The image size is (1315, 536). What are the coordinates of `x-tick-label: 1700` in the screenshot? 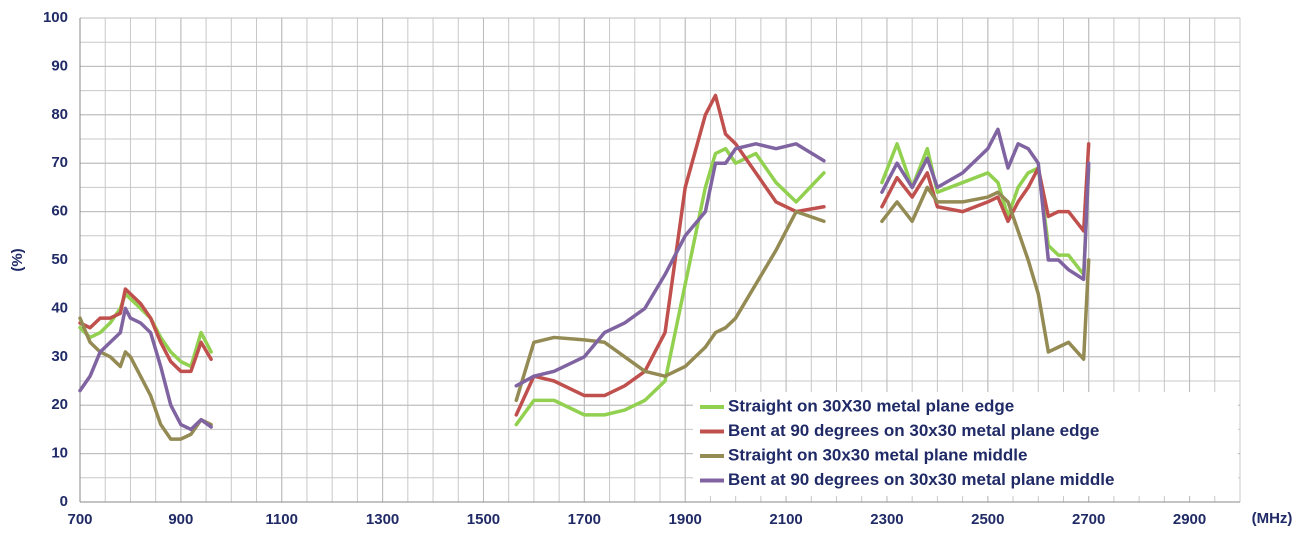 It's located at (584, 519).